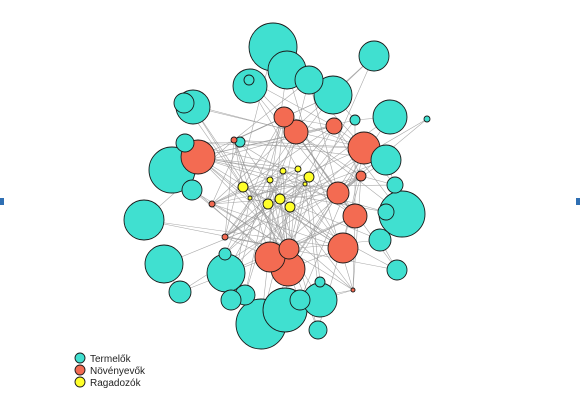  Describe the element at coordinates (108, 382) in the screenshot. I see `legend-item-predators: Ragadozók` at that location.